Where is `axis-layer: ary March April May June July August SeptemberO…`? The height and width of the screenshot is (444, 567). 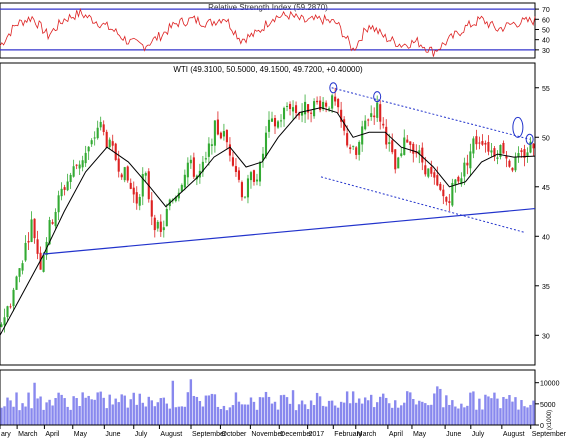
axis-layer: ary March April May June July August SeptemberO… is located at coordinates (283, 431).